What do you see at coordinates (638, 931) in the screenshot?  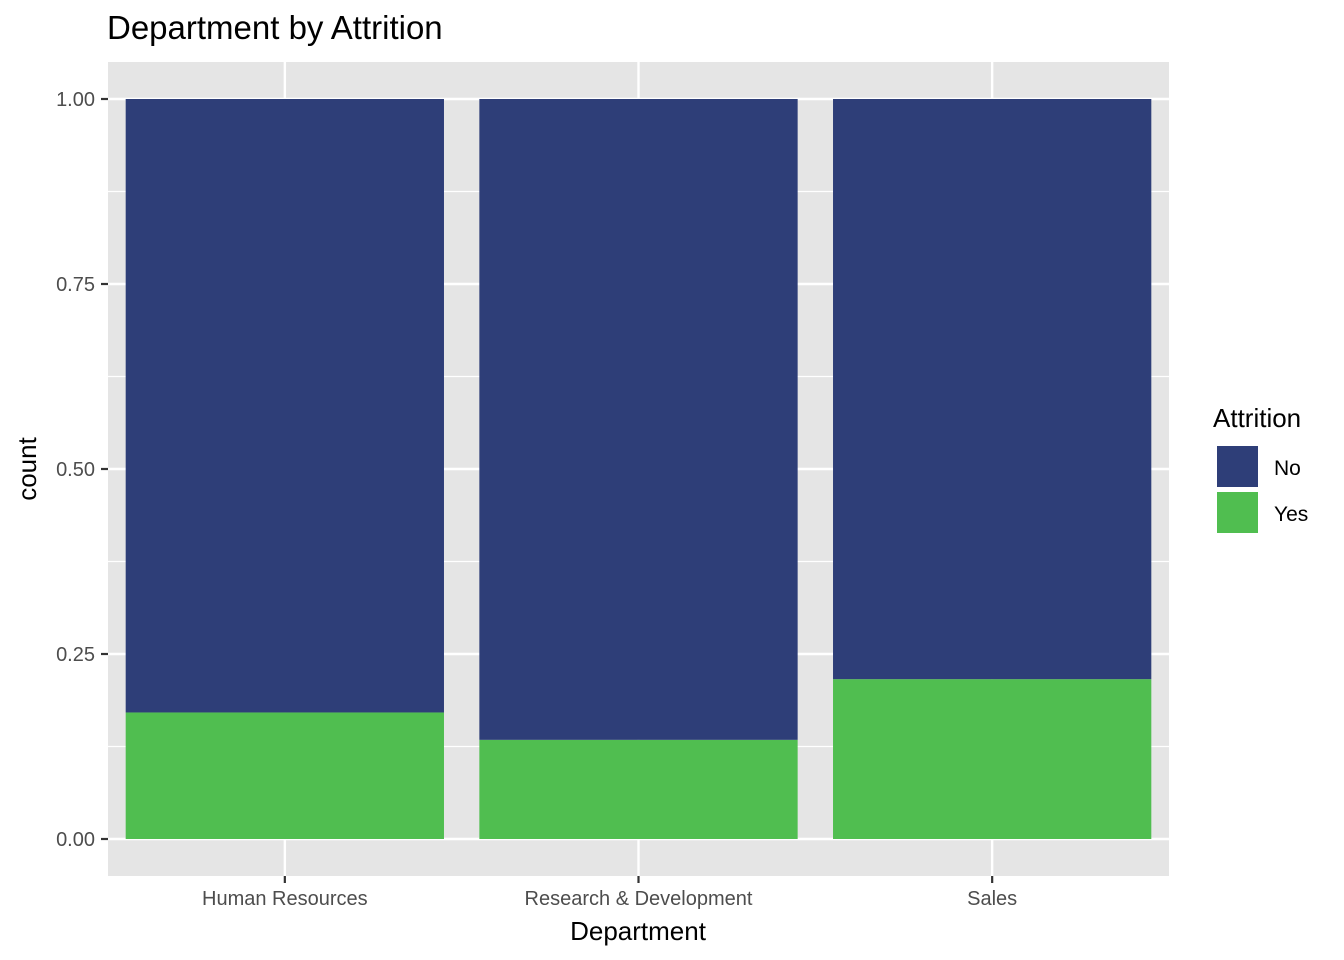 I see `x-axis-title: Department` at bounding box center [638, 931].